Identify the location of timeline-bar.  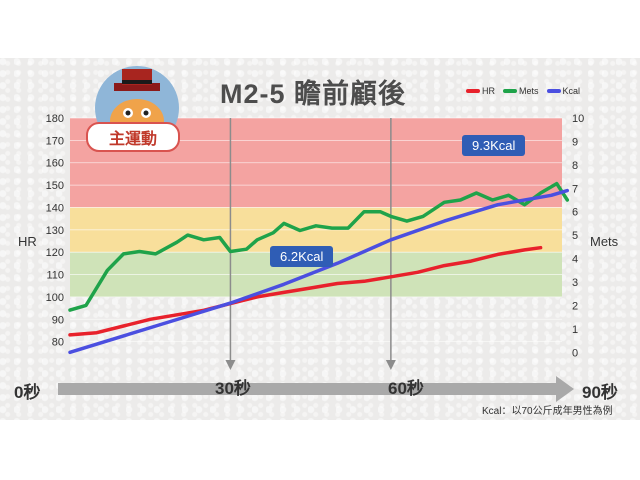
(307, 389).